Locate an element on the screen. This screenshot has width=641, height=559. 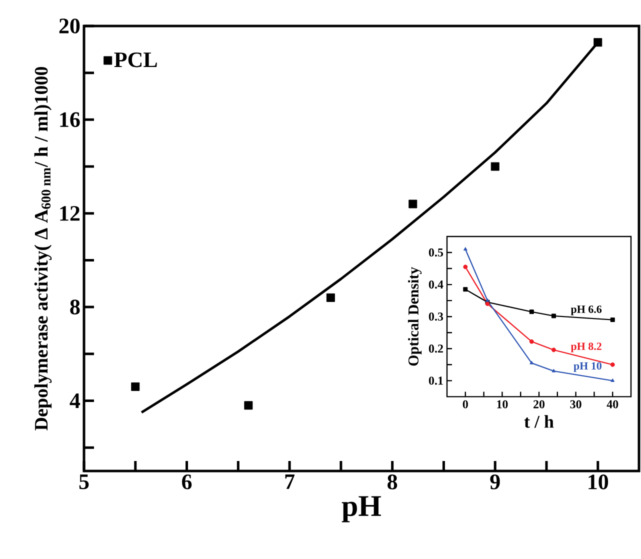
x-tick-label: 8 is located at coordinates (393, 482).